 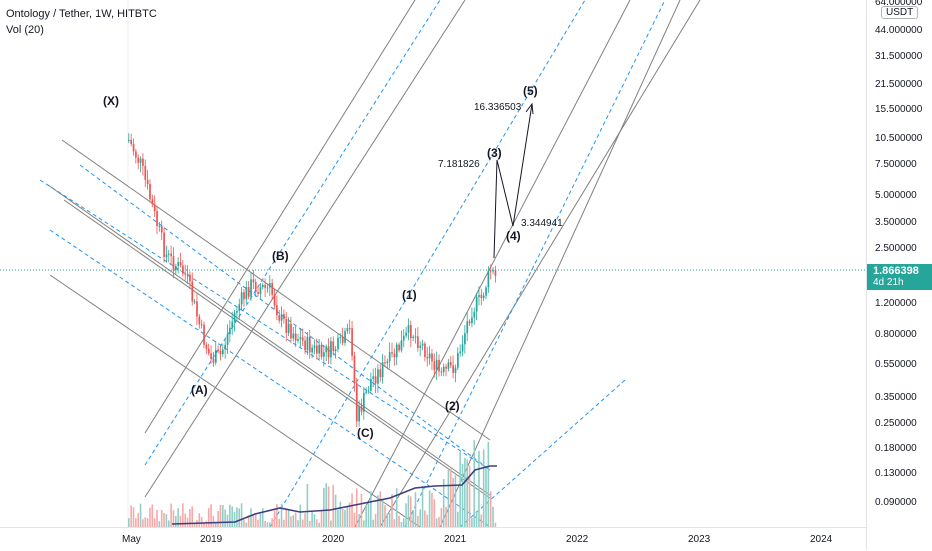 I want to click on currency-unit-button: USDT, so click(x=900, y=12).